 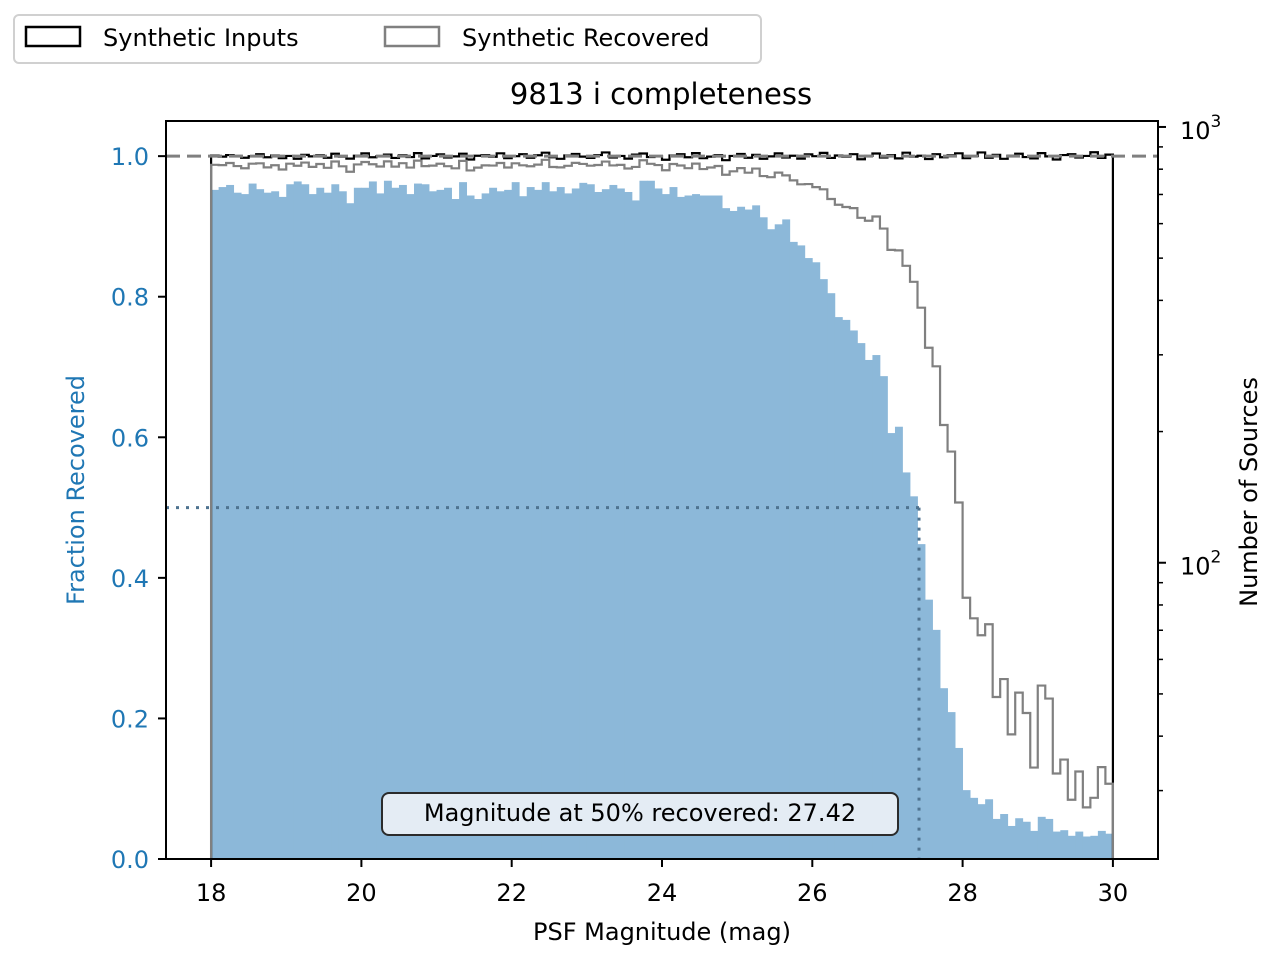 I want to click on right-tick-exponent: 3, so click(x=1216, y=122).